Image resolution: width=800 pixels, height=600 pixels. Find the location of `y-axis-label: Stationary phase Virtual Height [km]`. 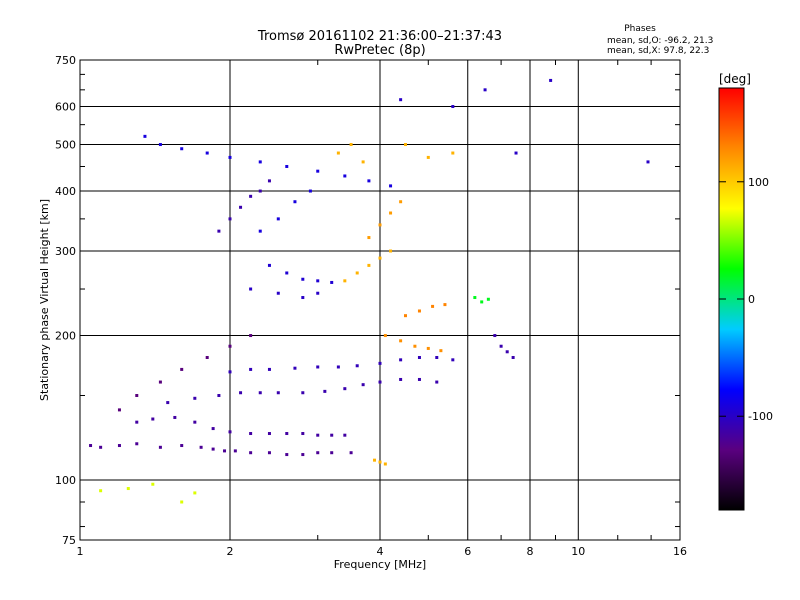

y-axis-label: Stationary phase Virtual Height [km] is located at coordinates (44, 300).